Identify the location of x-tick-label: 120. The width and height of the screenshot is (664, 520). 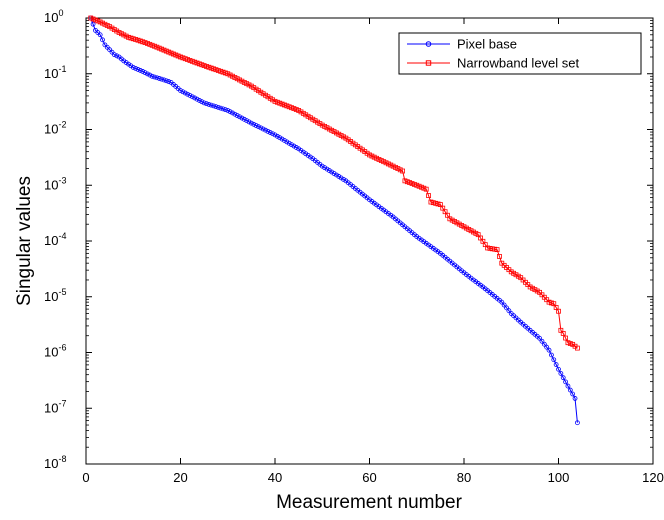
(653, 477).